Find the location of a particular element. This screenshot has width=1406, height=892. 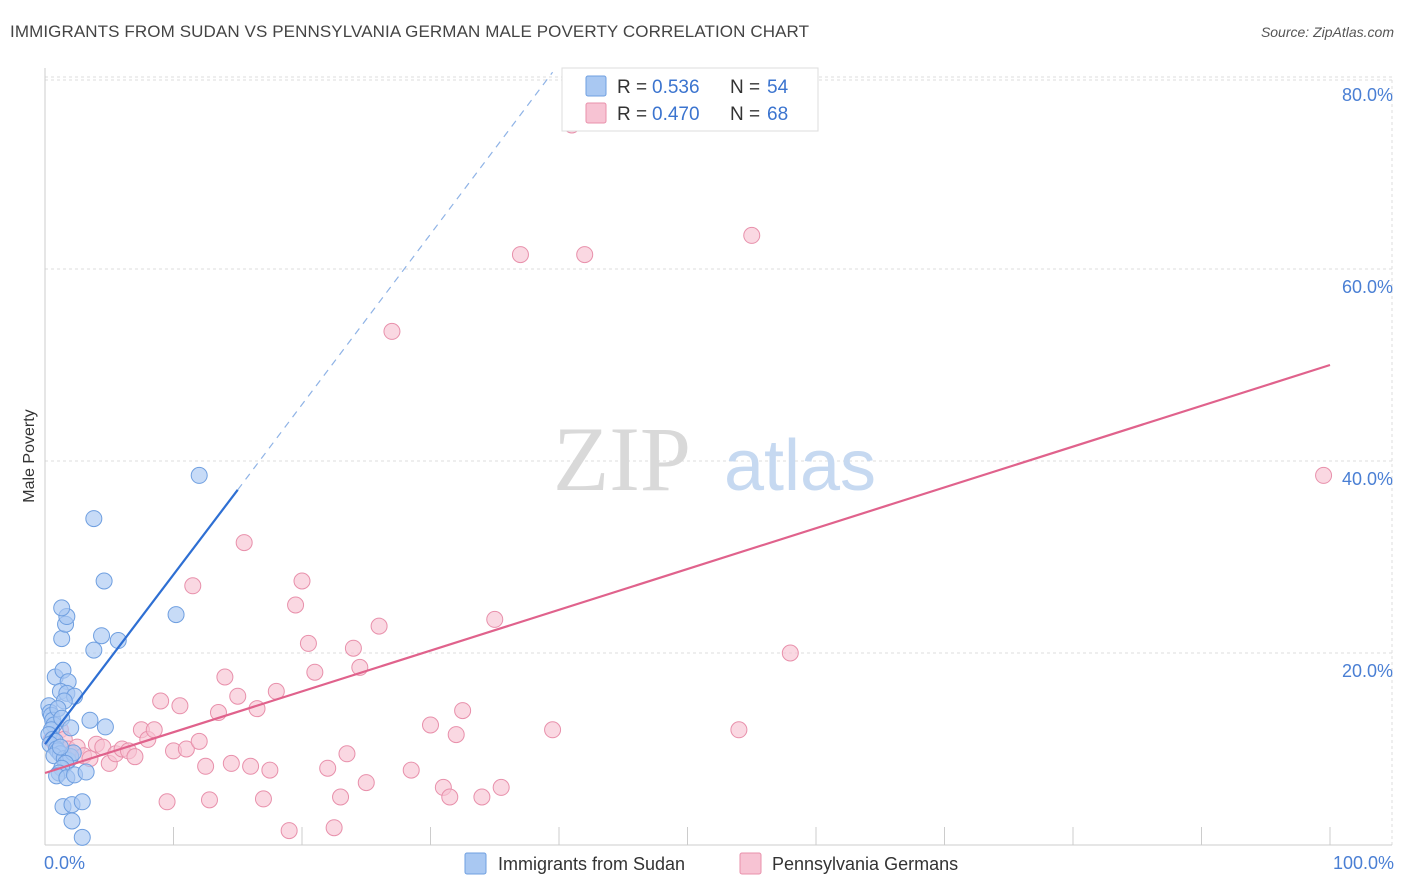

legend-n-label-1: N = is located at coordinates (745, 87).